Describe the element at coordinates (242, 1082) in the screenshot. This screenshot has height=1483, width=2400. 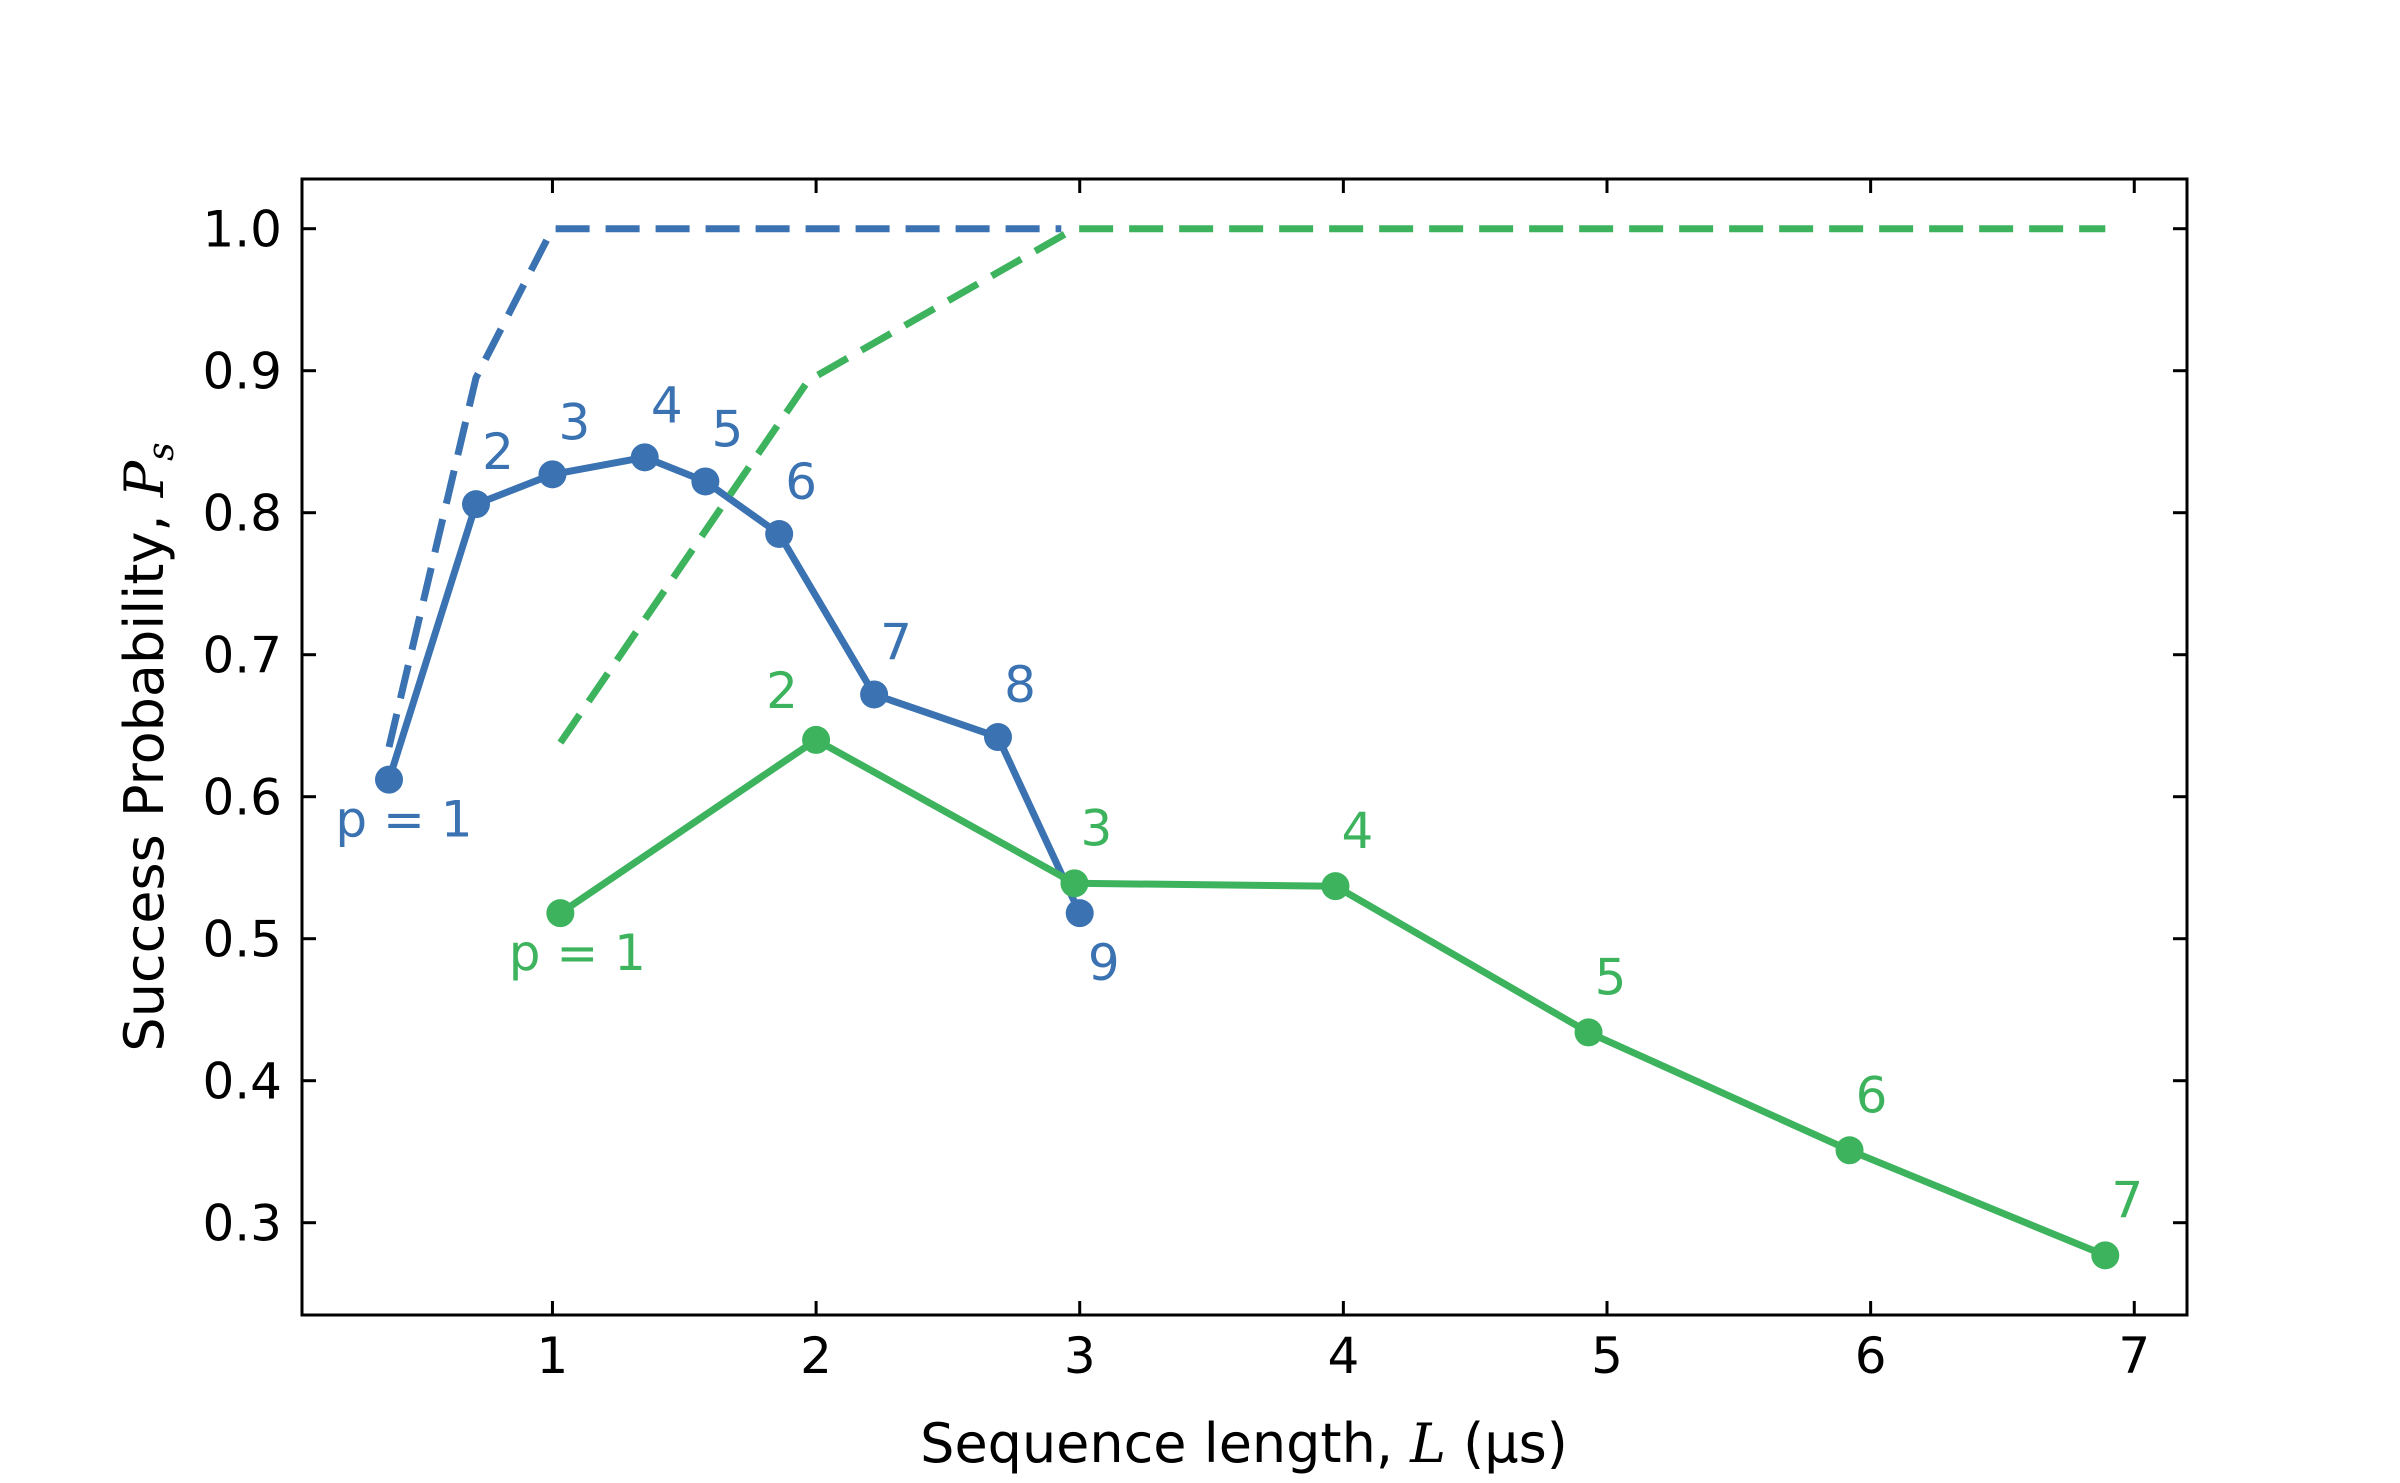
I see `y-tick-label: 0.4` at that location.